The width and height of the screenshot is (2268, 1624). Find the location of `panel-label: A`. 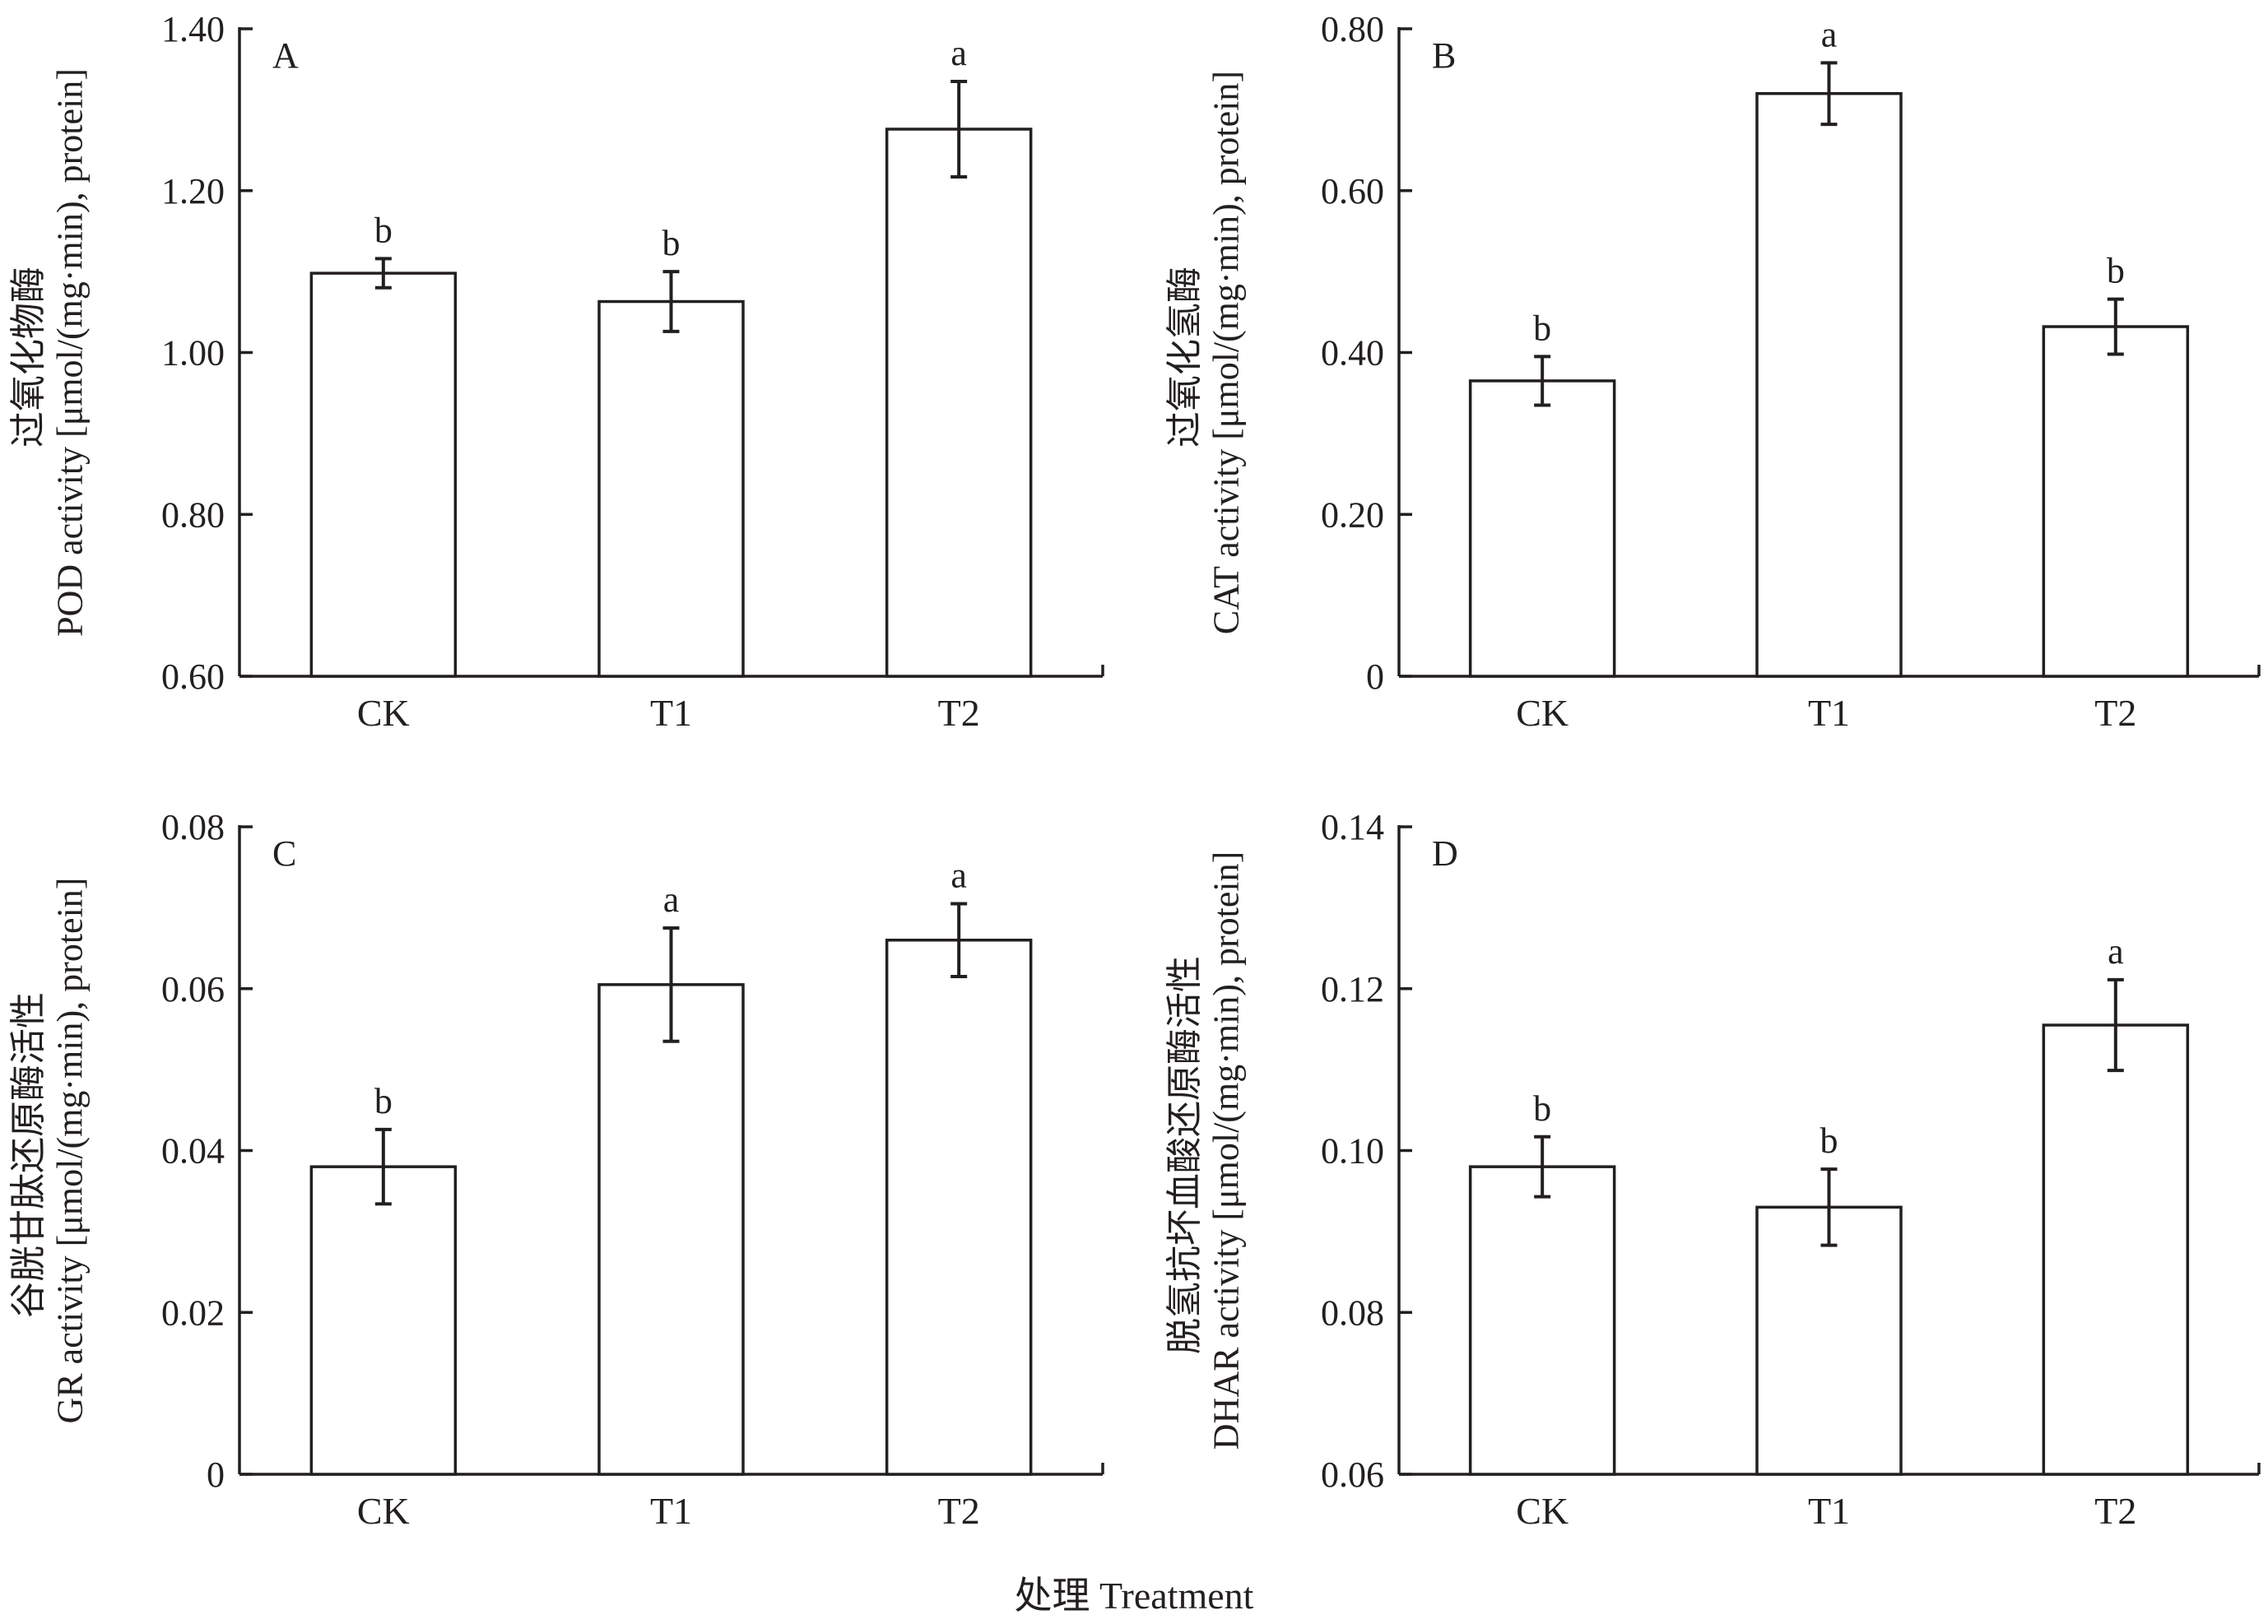

panel-label: A is located at coordinates (285, 55).